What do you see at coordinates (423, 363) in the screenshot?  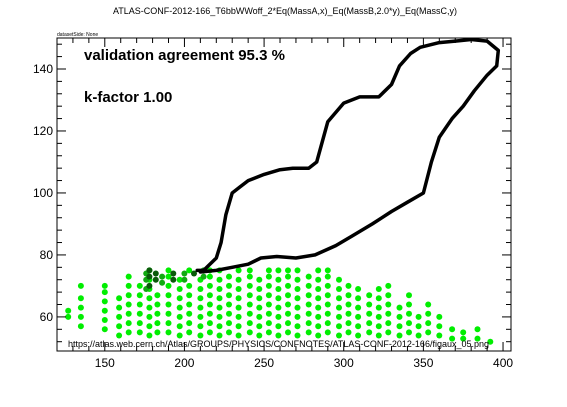 I see `x-tick-label: 350` at bounding box center [423, 363].